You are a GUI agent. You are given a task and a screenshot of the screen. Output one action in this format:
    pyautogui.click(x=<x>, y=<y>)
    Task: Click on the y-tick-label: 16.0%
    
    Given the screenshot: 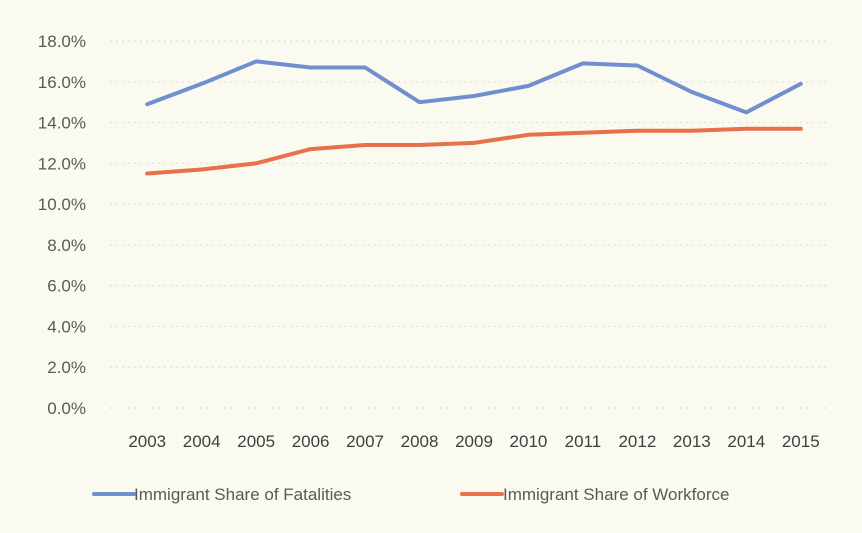 What is the action you would take?
    pyautogui.click(x=62, y=82)
    